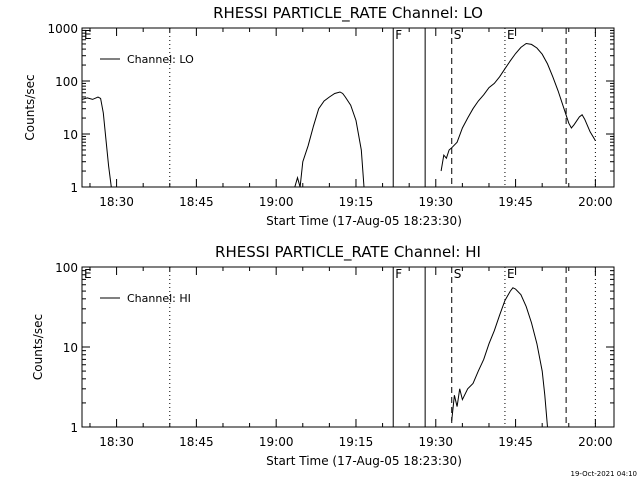 The image size is (640, 480). I want to click on legend-label: Channel: HI, so click(159, 298).